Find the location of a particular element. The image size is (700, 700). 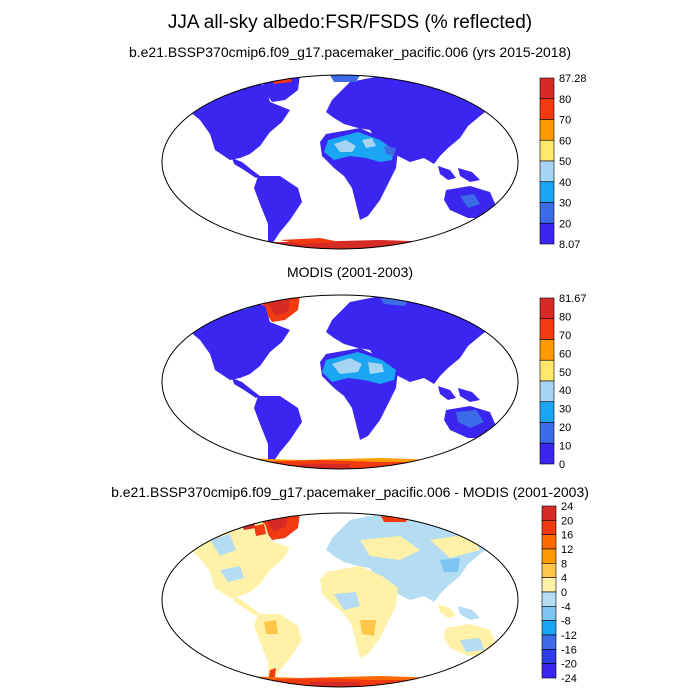

colorbar-tick-label: -4 is located at coordinates (566, 607).